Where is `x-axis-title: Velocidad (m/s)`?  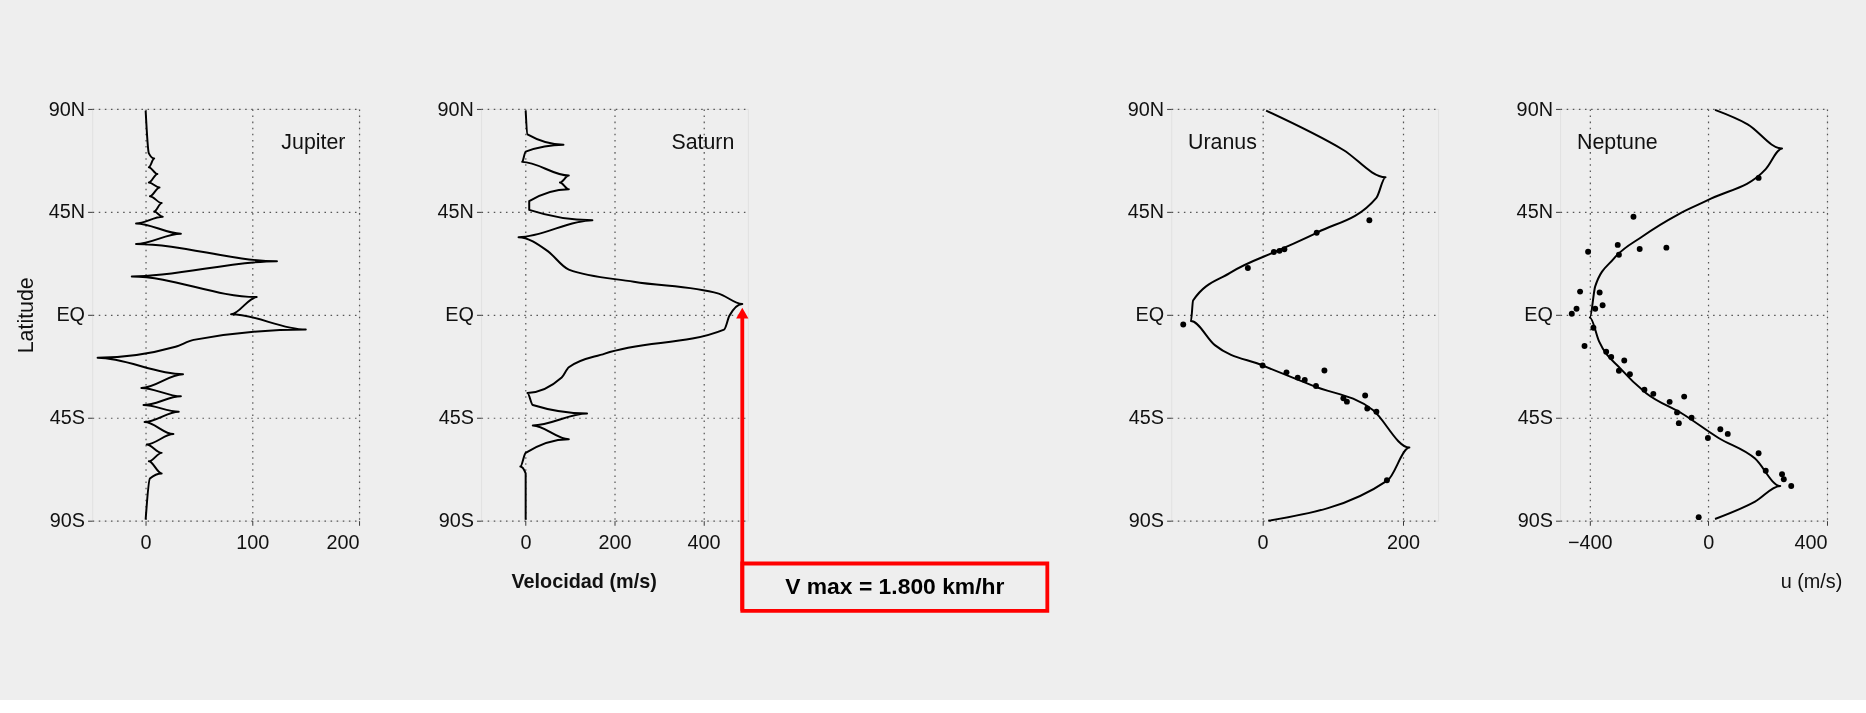 x-axis-title: Velocidad (m/s) is located at coordinates (584, 580).